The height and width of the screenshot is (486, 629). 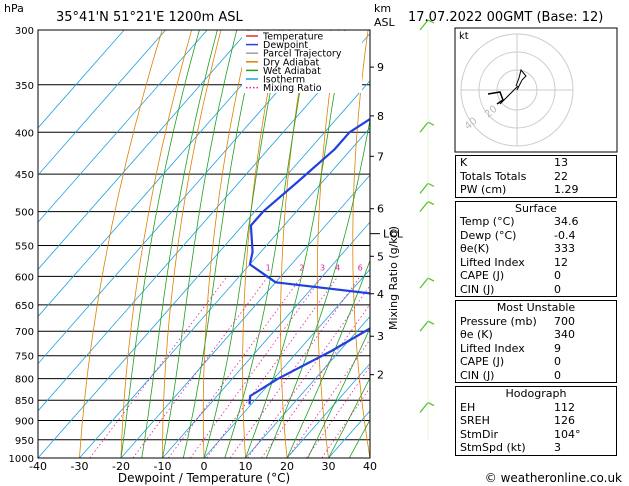 I want to click on most-unstable-title: Most Unstable, so click(x=536, y=307).